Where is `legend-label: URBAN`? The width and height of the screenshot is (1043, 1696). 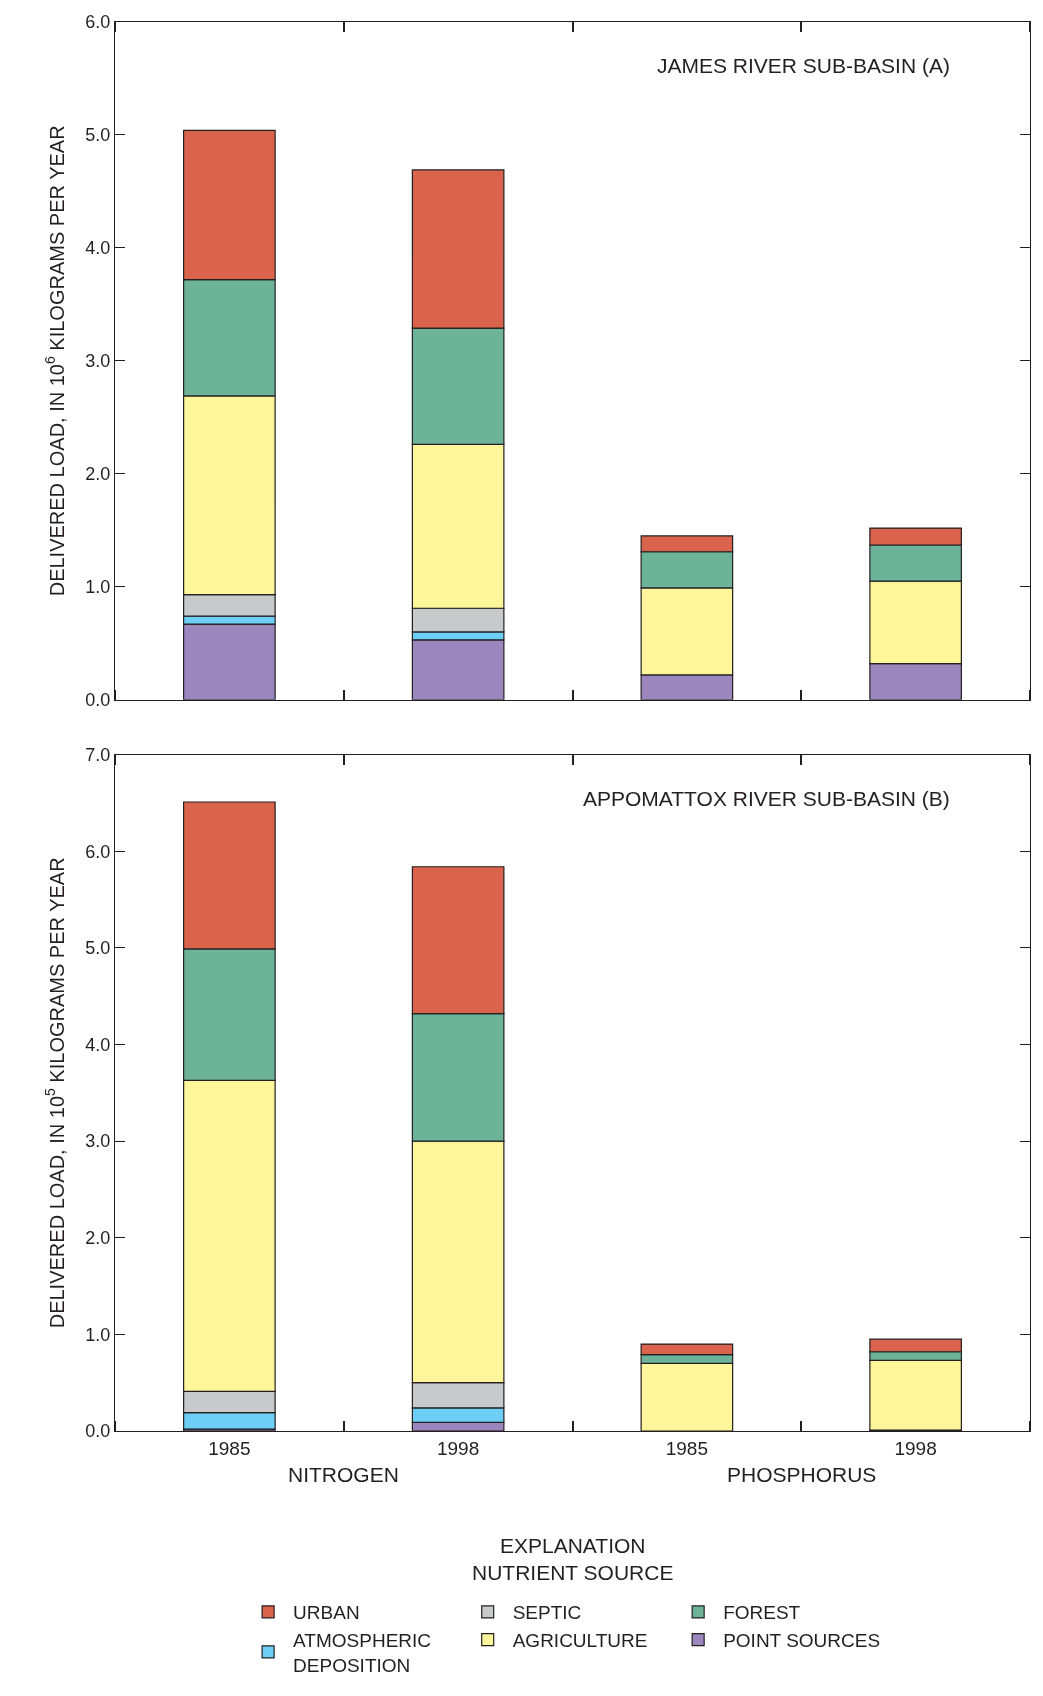
legend-label: URBAN is located at coordinates (326, 1613).